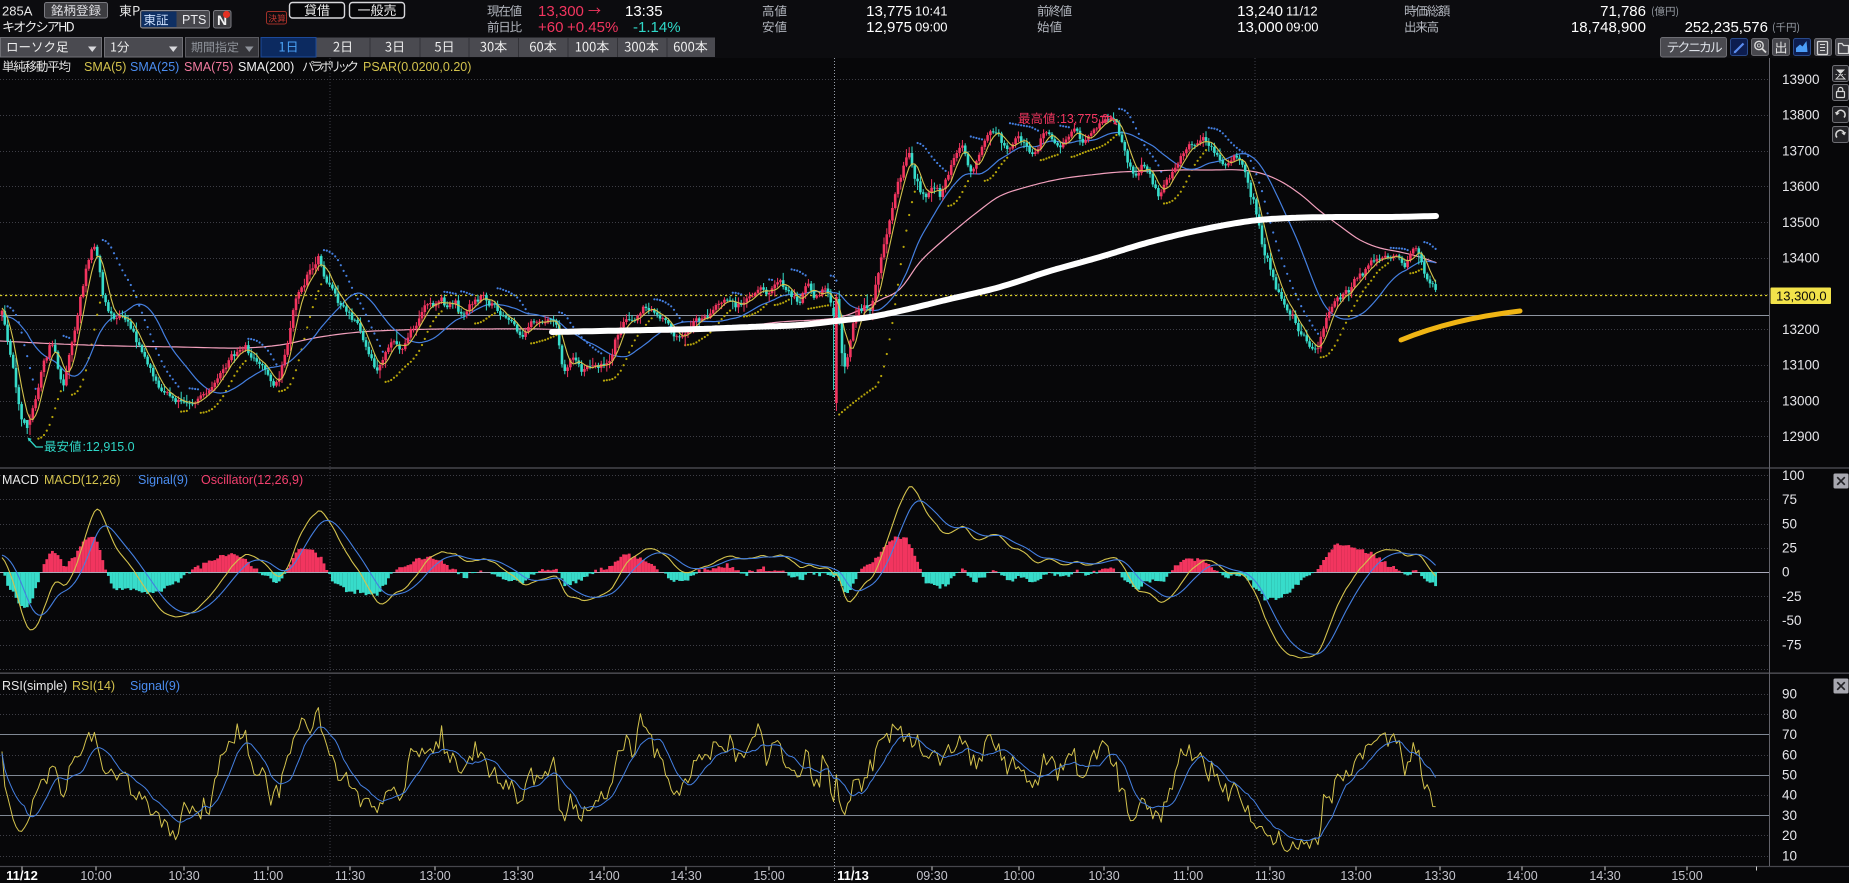  What do you see at coordinates (853, 875) in the screenshot?
I see `svg-text: 11/13` at bounding box center [853, 875].